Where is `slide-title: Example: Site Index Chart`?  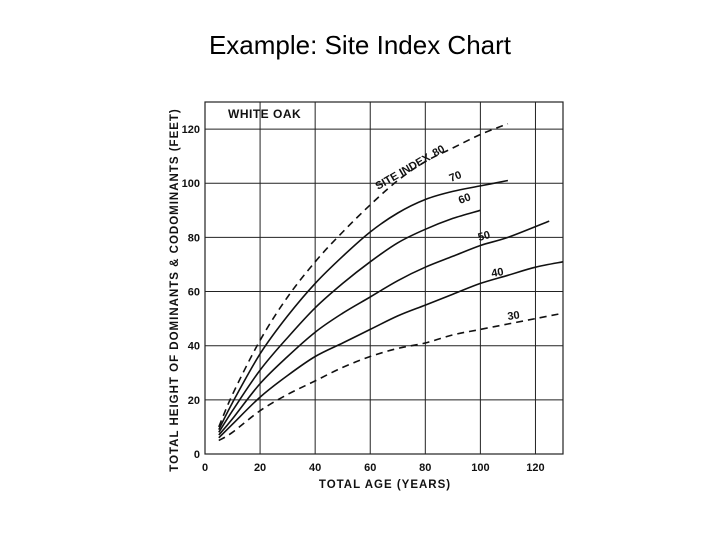
slide-title: Example: Site Index Chart is located at coordinates (360, 45).